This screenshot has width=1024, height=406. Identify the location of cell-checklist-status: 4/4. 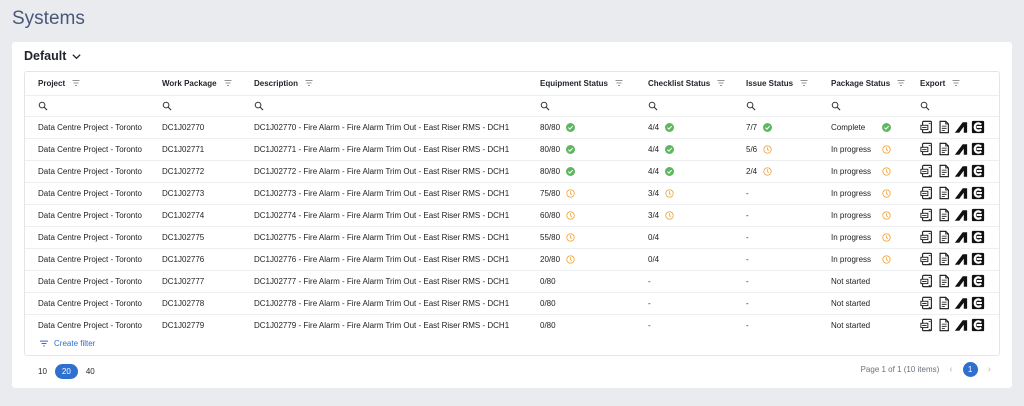
(684, 149).